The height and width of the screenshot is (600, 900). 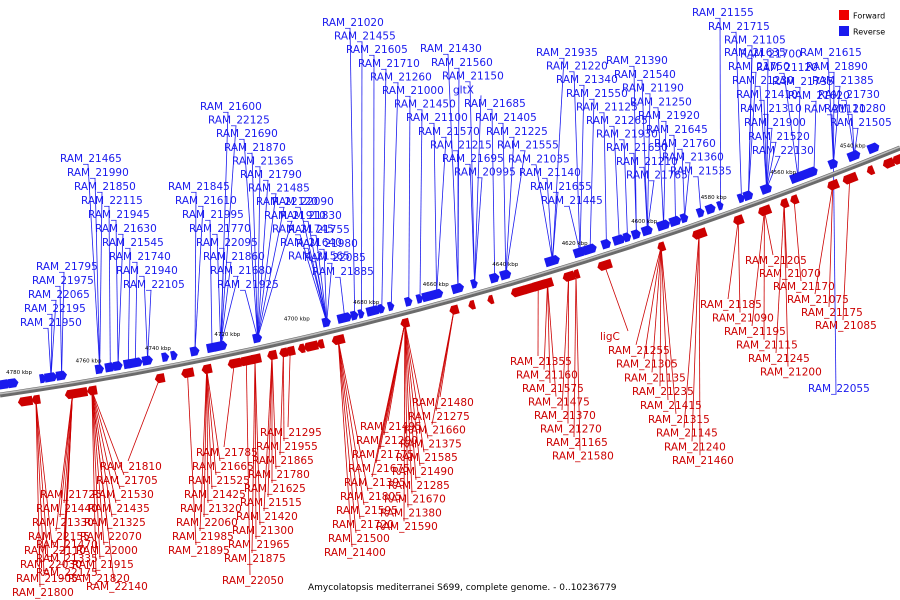 What do you see at coordinates (227, 453) in the screenshot?
I see `forward-gene-label: RAM_21785` at bounding box center [227, 453].